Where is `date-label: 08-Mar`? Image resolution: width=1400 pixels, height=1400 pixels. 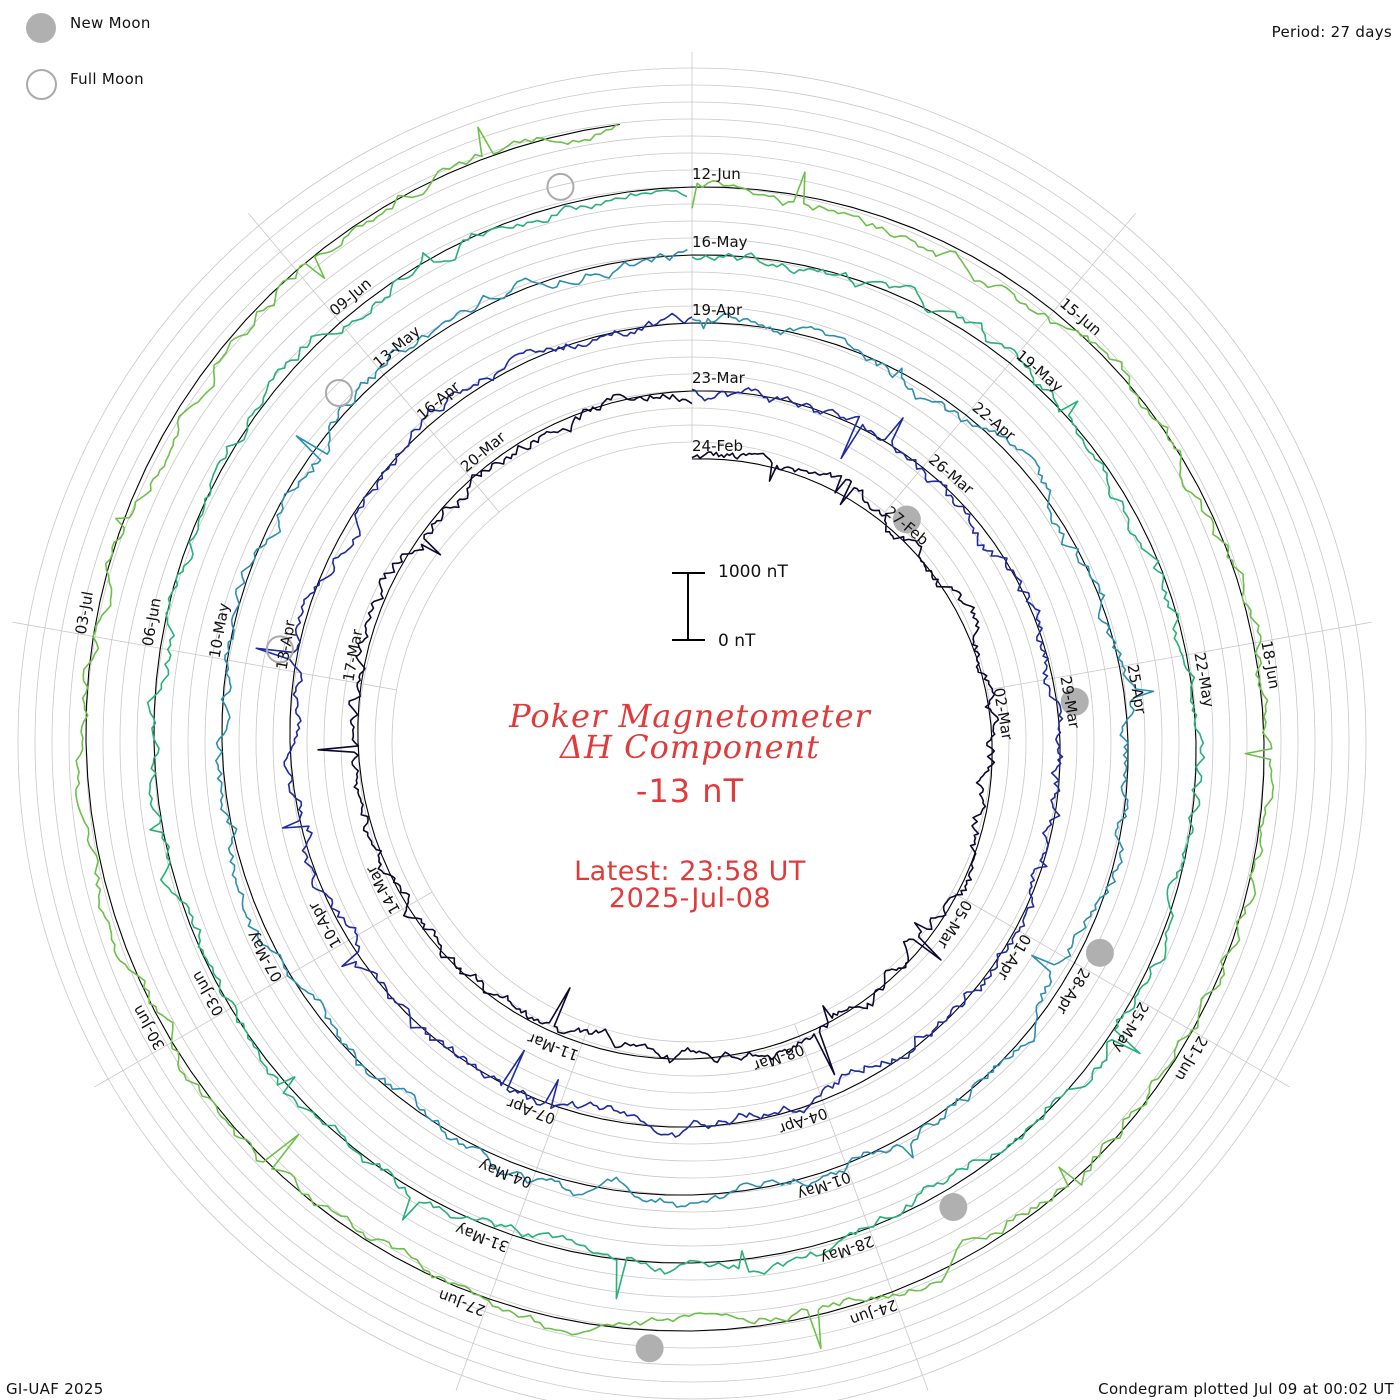
date-label: 08-Mar is located at coordinates (778, 1057).